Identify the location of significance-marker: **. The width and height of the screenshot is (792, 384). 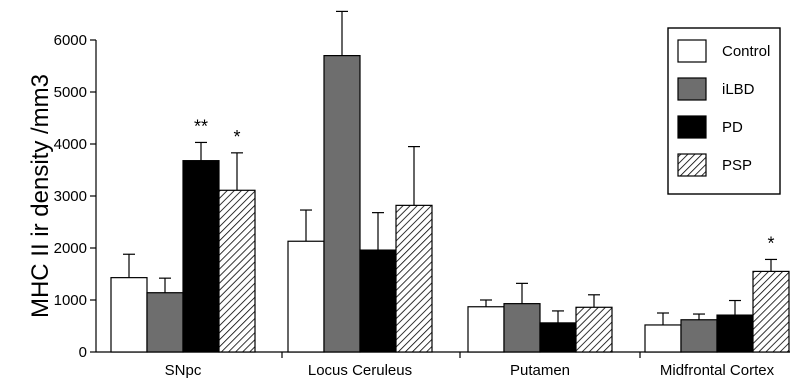
(201, 126).